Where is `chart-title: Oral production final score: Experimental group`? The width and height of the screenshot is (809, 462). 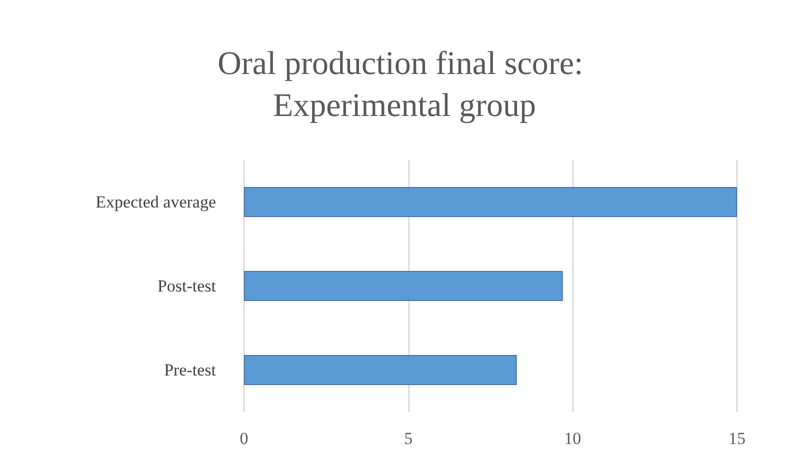
chart-title: Oral production final score: Experimental group is located at coordinates (405, 85).